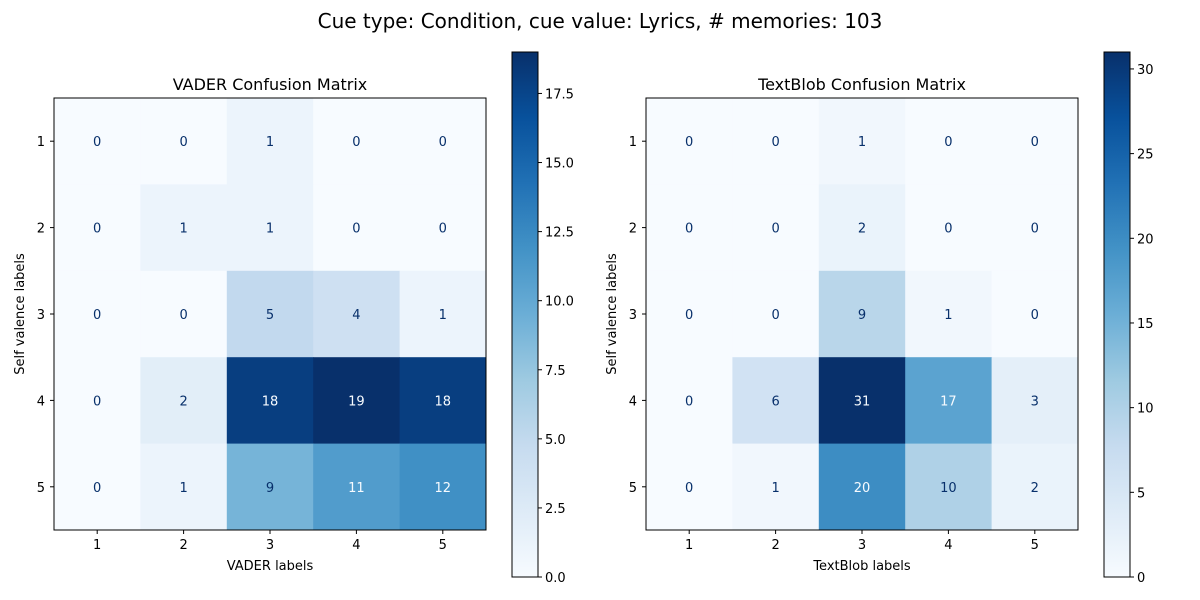 This screenshot has width=1200, height=600. I want to click on cell-value-label: 12, so click(443, 488).